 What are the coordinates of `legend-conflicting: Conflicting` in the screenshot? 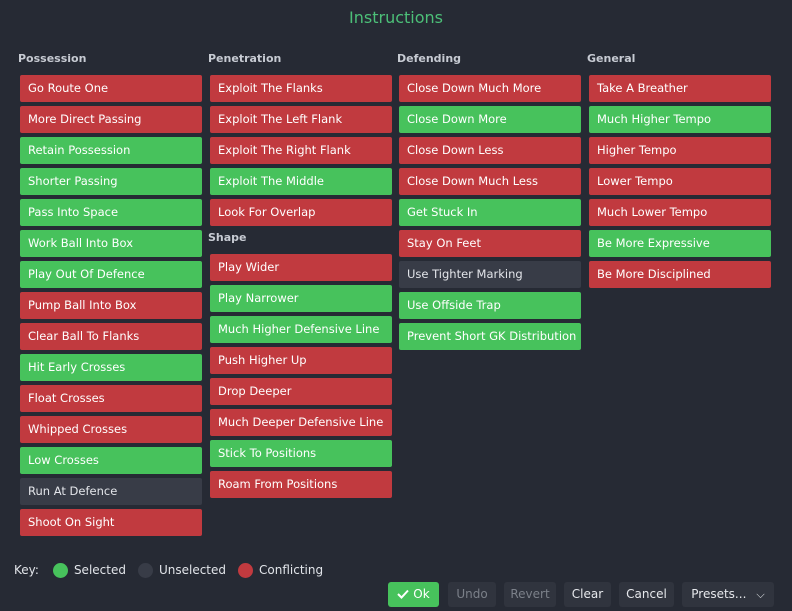 It's located at (281, 570).